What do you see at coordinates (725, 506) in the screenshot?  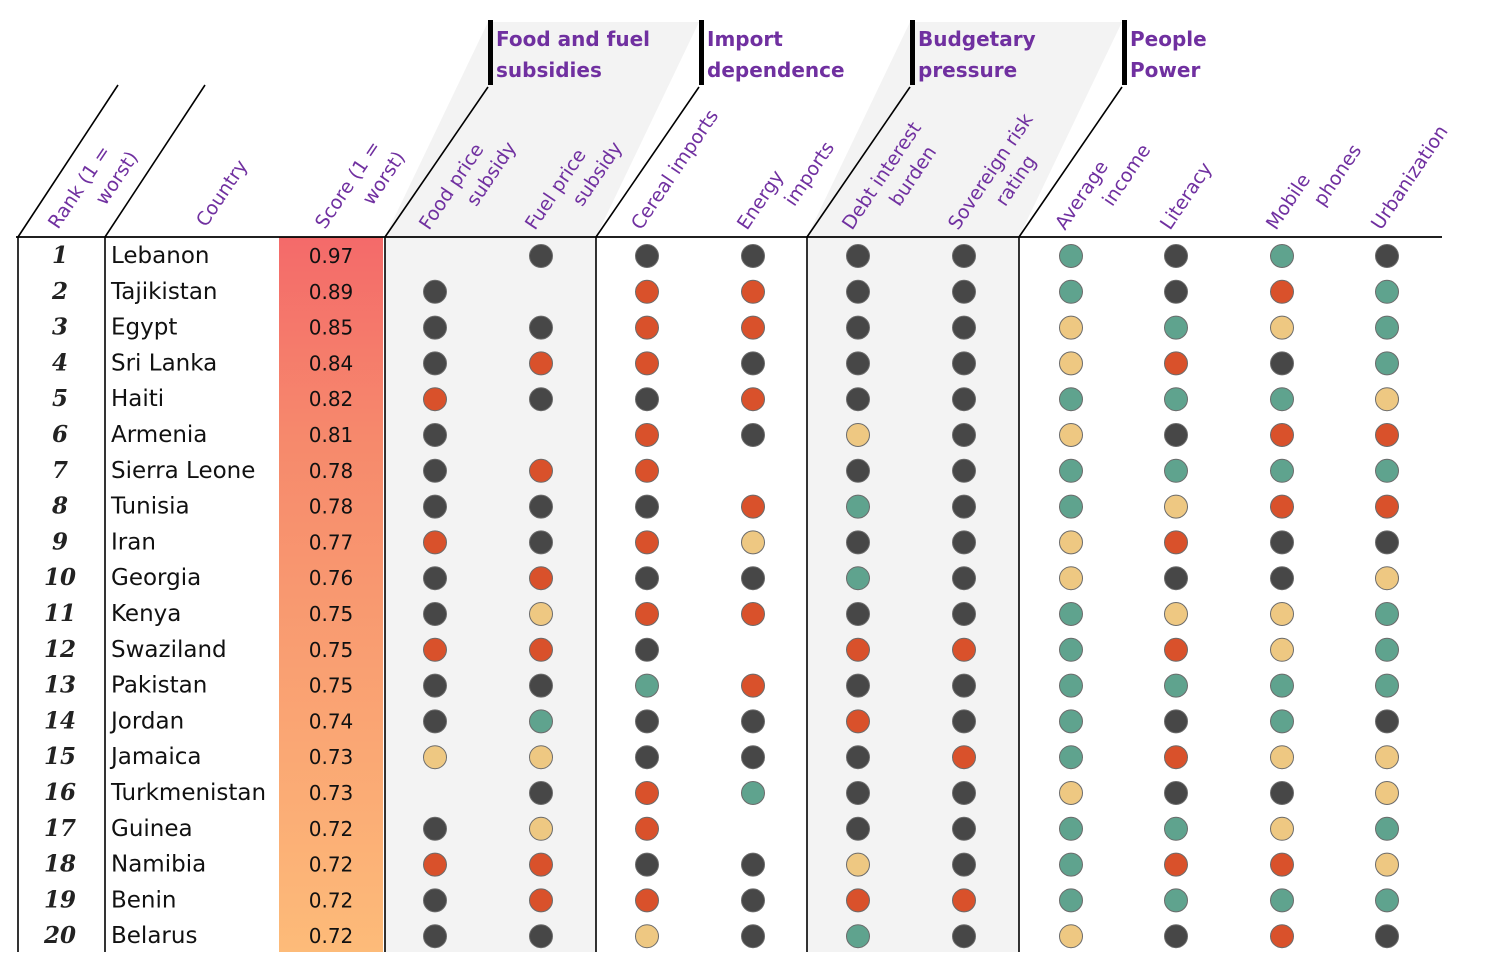 I see `table-row: 8 Tunisia 0.78` at bounding box center [725, 506].